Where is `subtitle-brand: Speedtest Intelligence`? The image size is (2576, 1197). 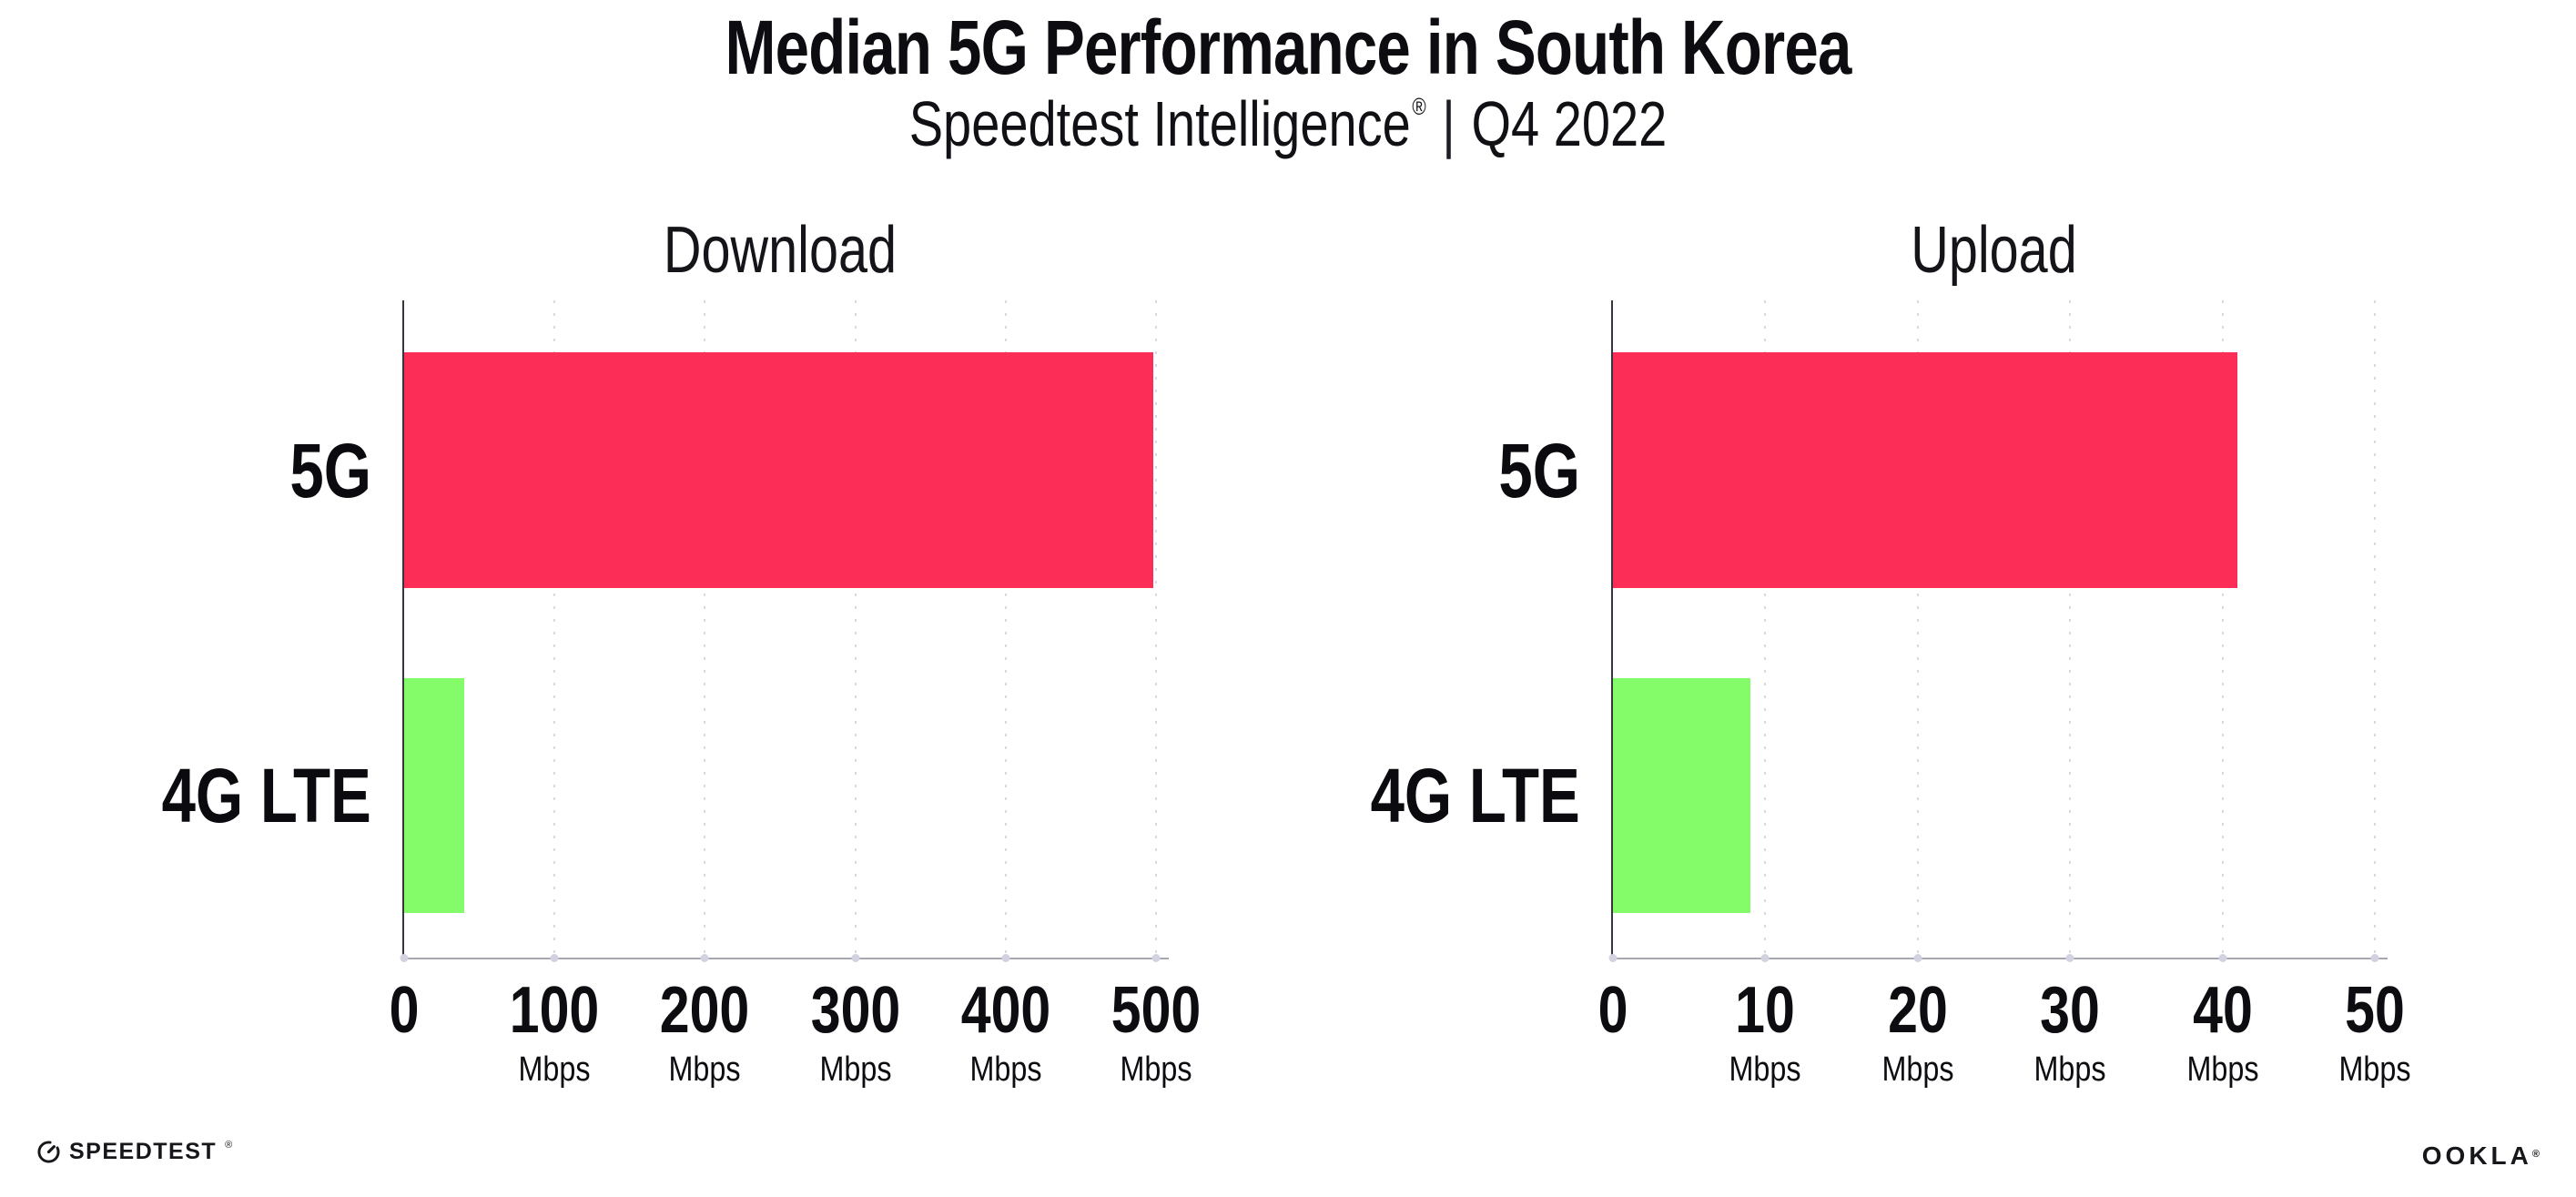 subtitle-brand: Speedtest Intelligence is located at coordinates (1159, 124).